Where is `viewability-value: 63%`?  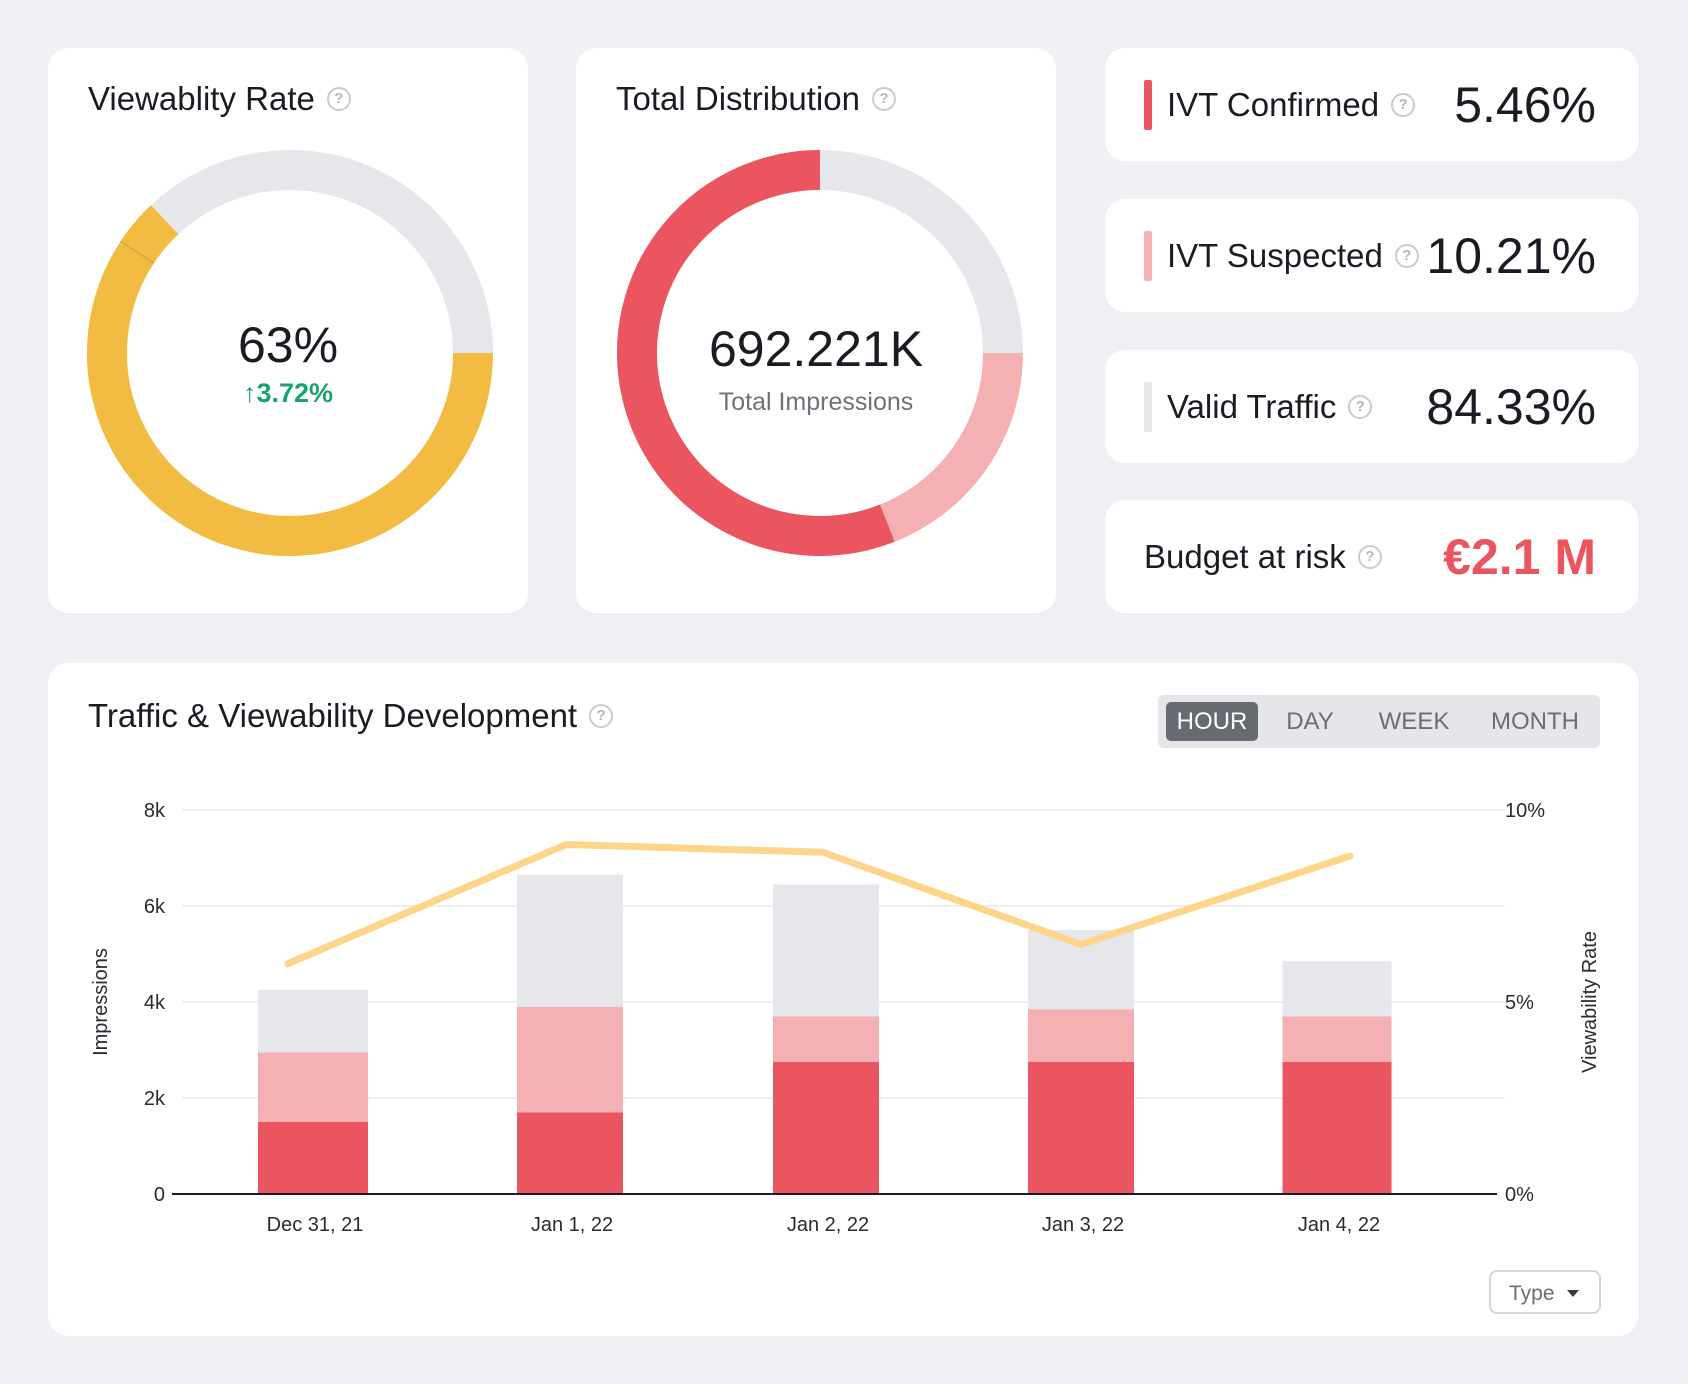
viewability-value: 63% is located at coordinates (288, 345).